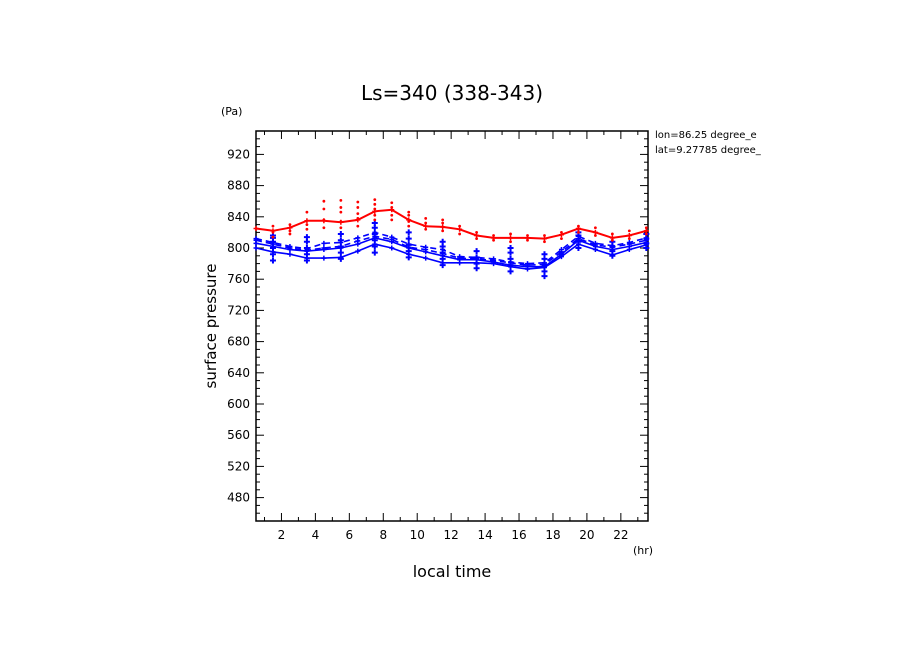 This screenshot has height=654, width=904. I want to click on y-tick-label: 600, so click(238, 404).